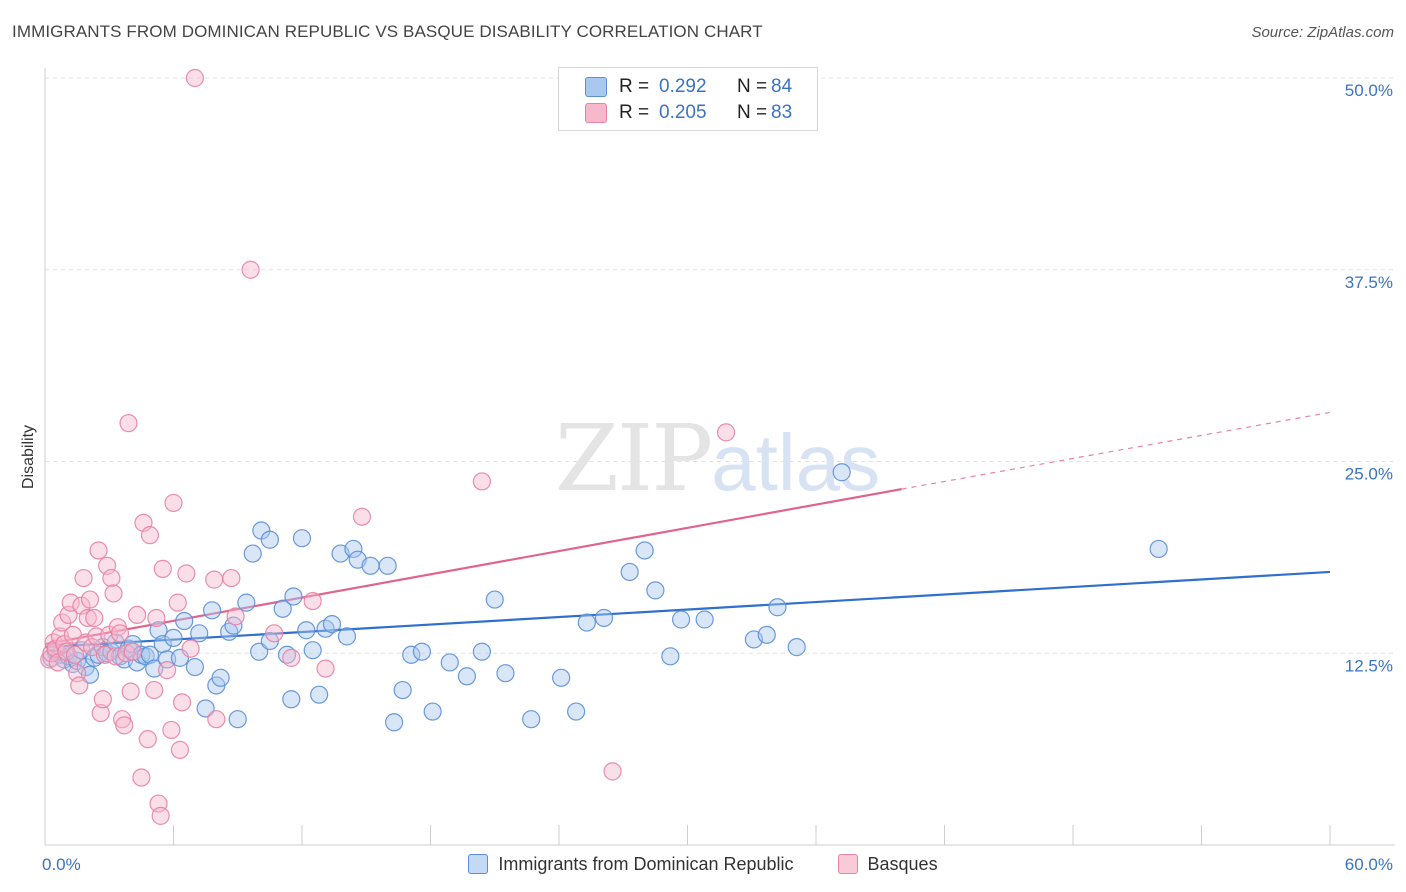  Describe the element at coordinates (683, 86) in the screenshot. I see `legend-r-value: 0.292` at that location.